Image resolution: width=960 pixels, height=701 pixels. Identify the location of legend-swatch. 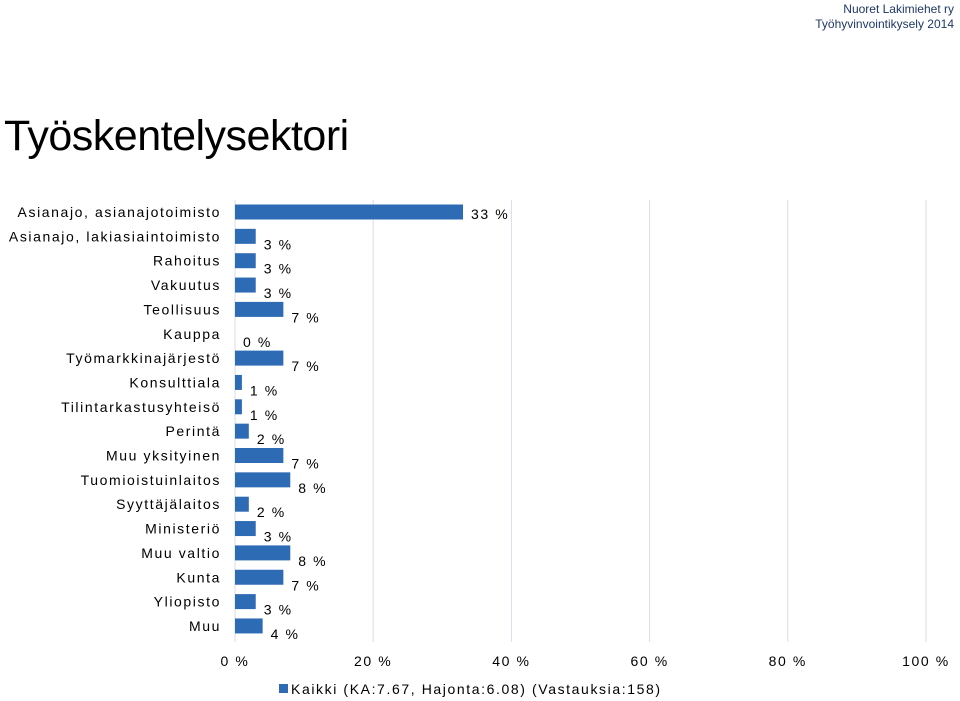
(283, 688).